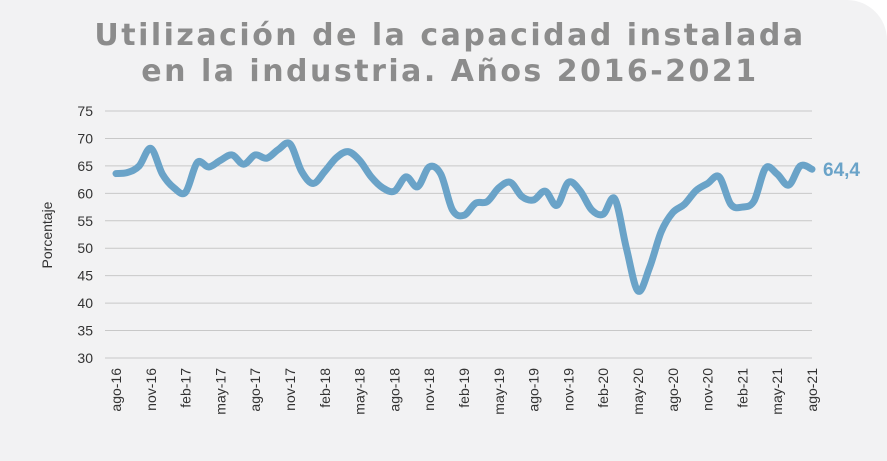 The width and height of the screenshot is (887, 461). I want to click on x-tick-ago-16: ago-16, so click(116, 390).